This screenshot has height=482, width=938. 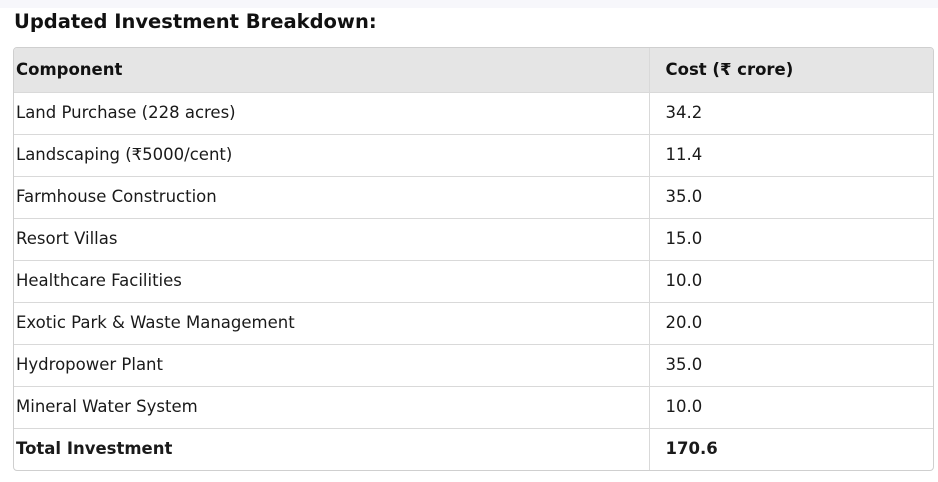 What do you see at coordinates (331, 239) in the screenshot?
I see `component-cell: Resort Villas` at bounding box center [331, 239].